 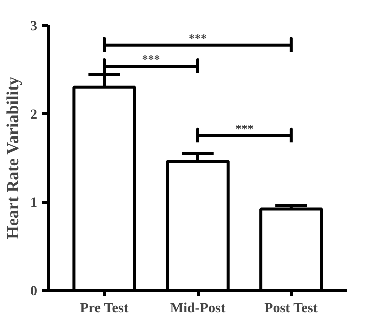 I want to click on x-tick-label: Pre Test, so click(x=104, y=309).